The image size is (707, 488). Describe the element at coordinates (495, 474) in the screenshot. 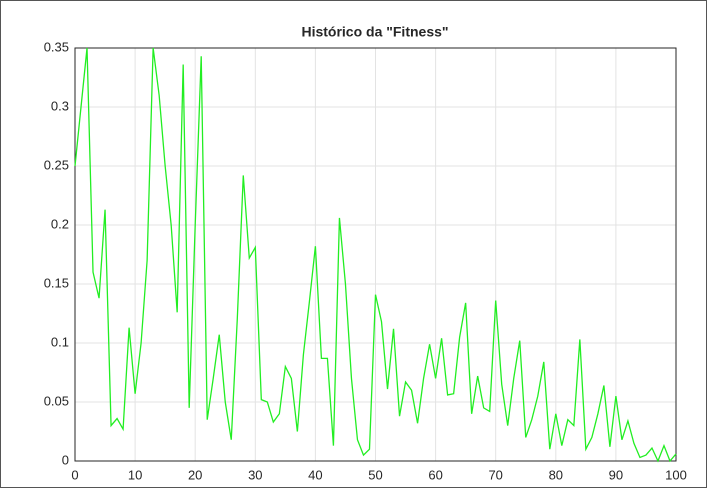

I see `x-tick-label: 70` at that location.